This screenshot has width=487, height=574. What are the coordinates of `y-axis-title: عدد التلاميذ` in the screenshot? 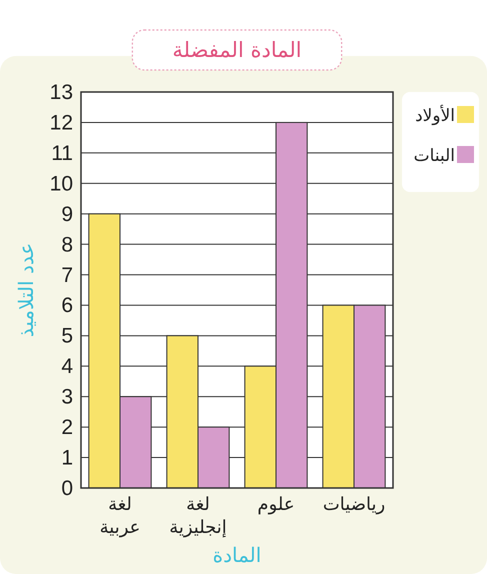 It's located at (26, 290).